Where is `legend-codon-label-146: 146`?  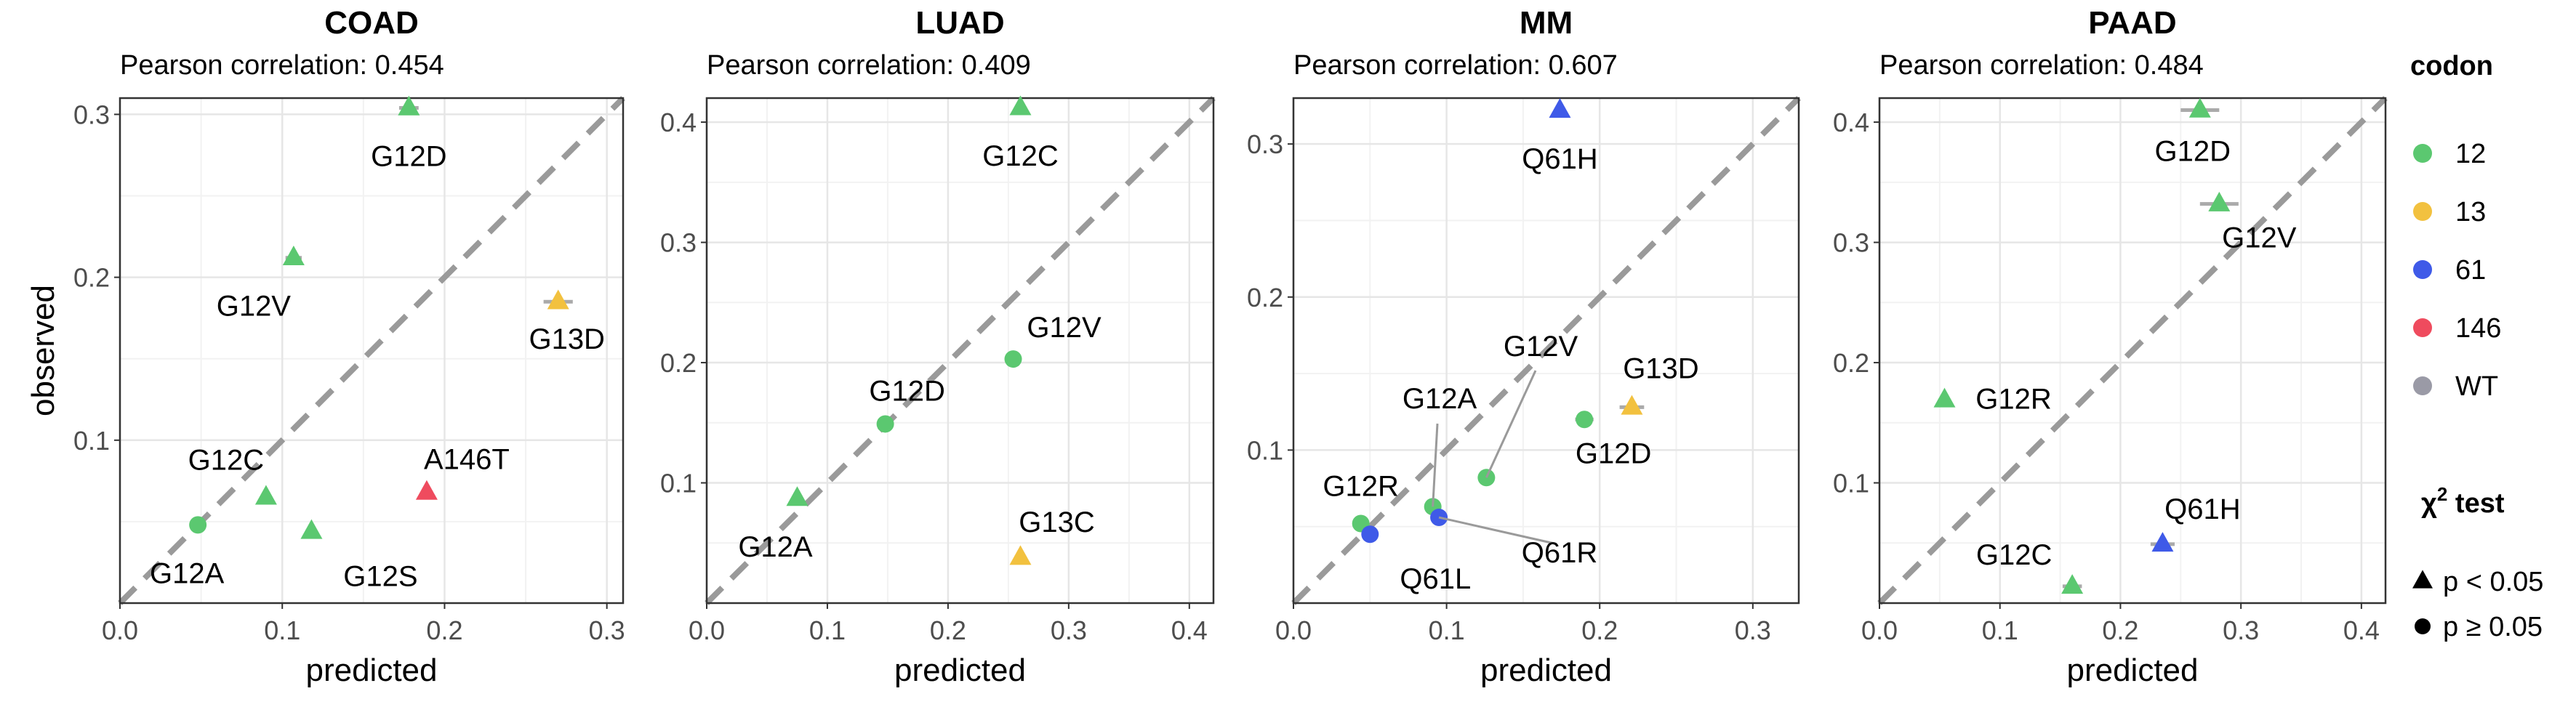 legend-codon-label-146: 146 is located at coordinates (2478, 328).